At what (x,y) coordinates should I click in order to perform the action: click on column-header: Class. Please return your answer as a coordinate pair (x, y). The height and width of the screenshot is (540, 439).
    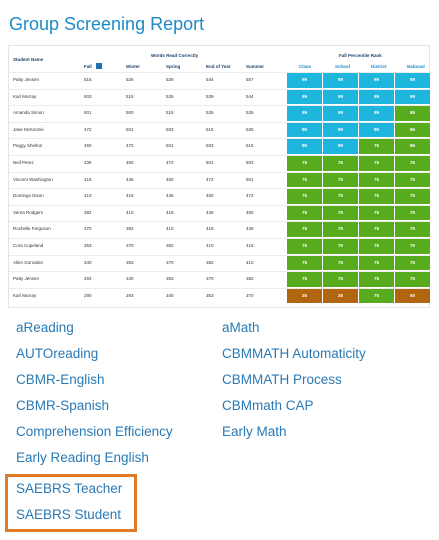
    Looking at the image, I should click on (305, 66).